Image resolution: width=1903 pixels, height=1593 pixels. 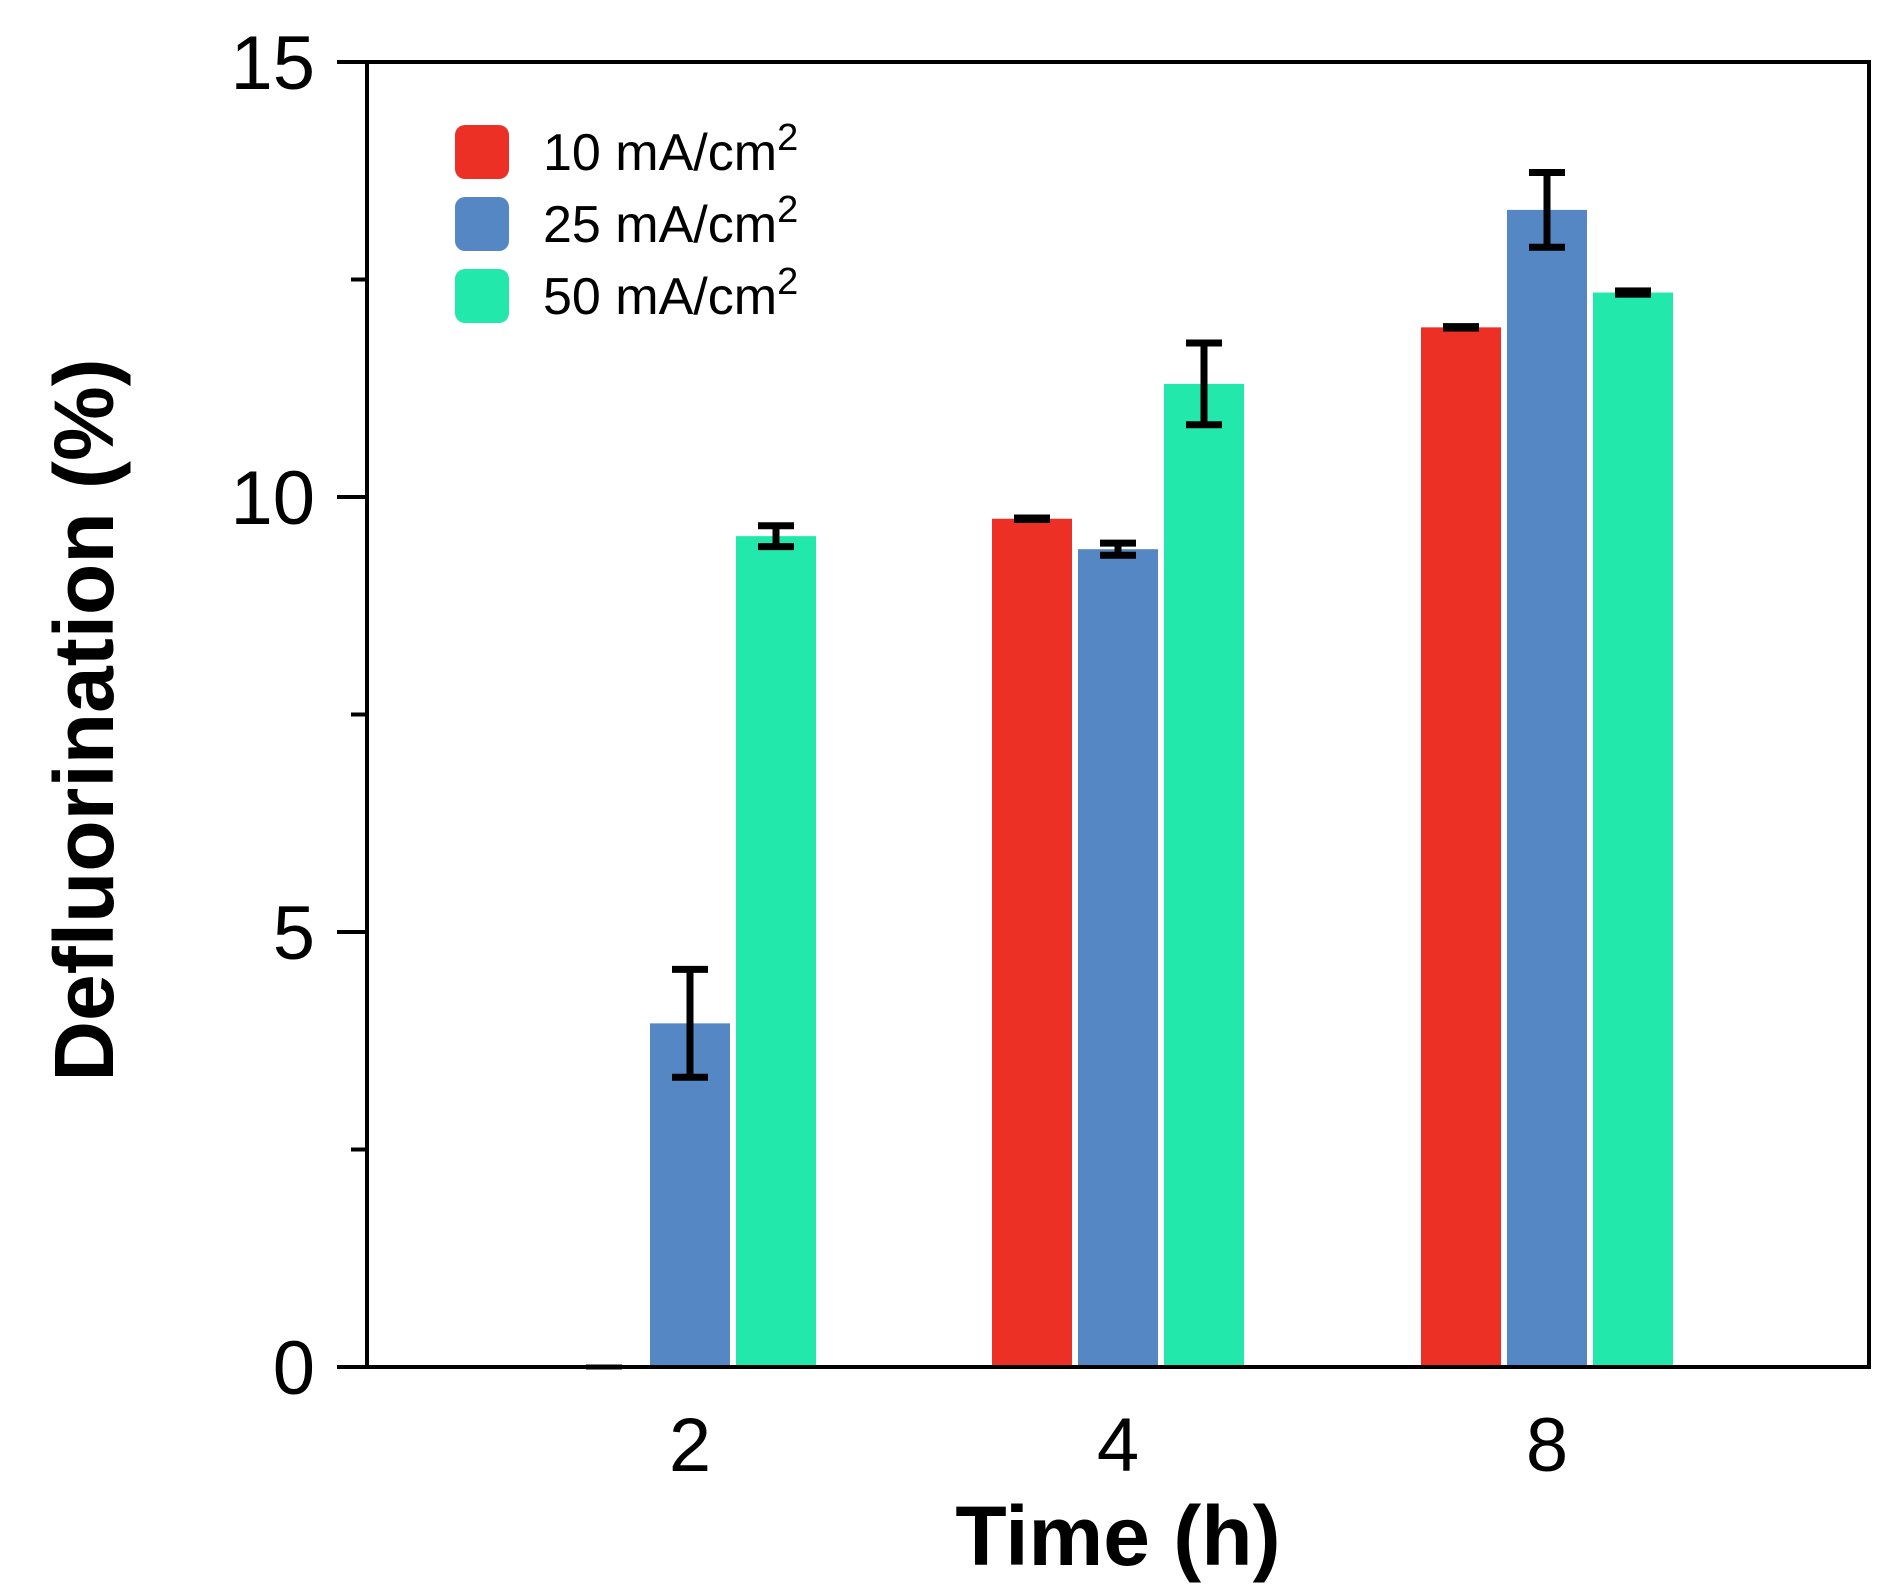 What do you see at coordinates (272, 498) in the screenshot?
I see `y-tick-label: 10` at bounding box center [272, 498].